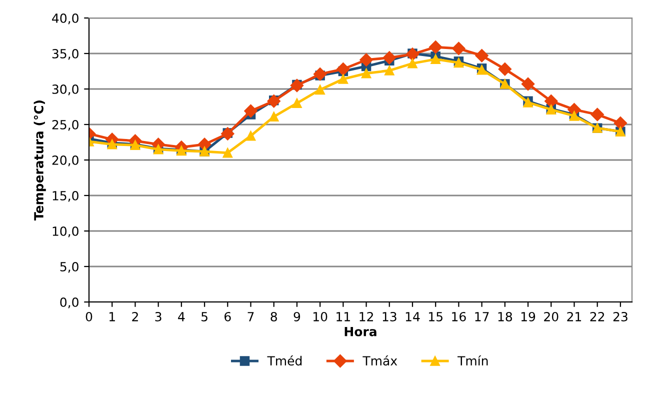  I want to click on y-tick-label: 35,0, so click(65, 54).